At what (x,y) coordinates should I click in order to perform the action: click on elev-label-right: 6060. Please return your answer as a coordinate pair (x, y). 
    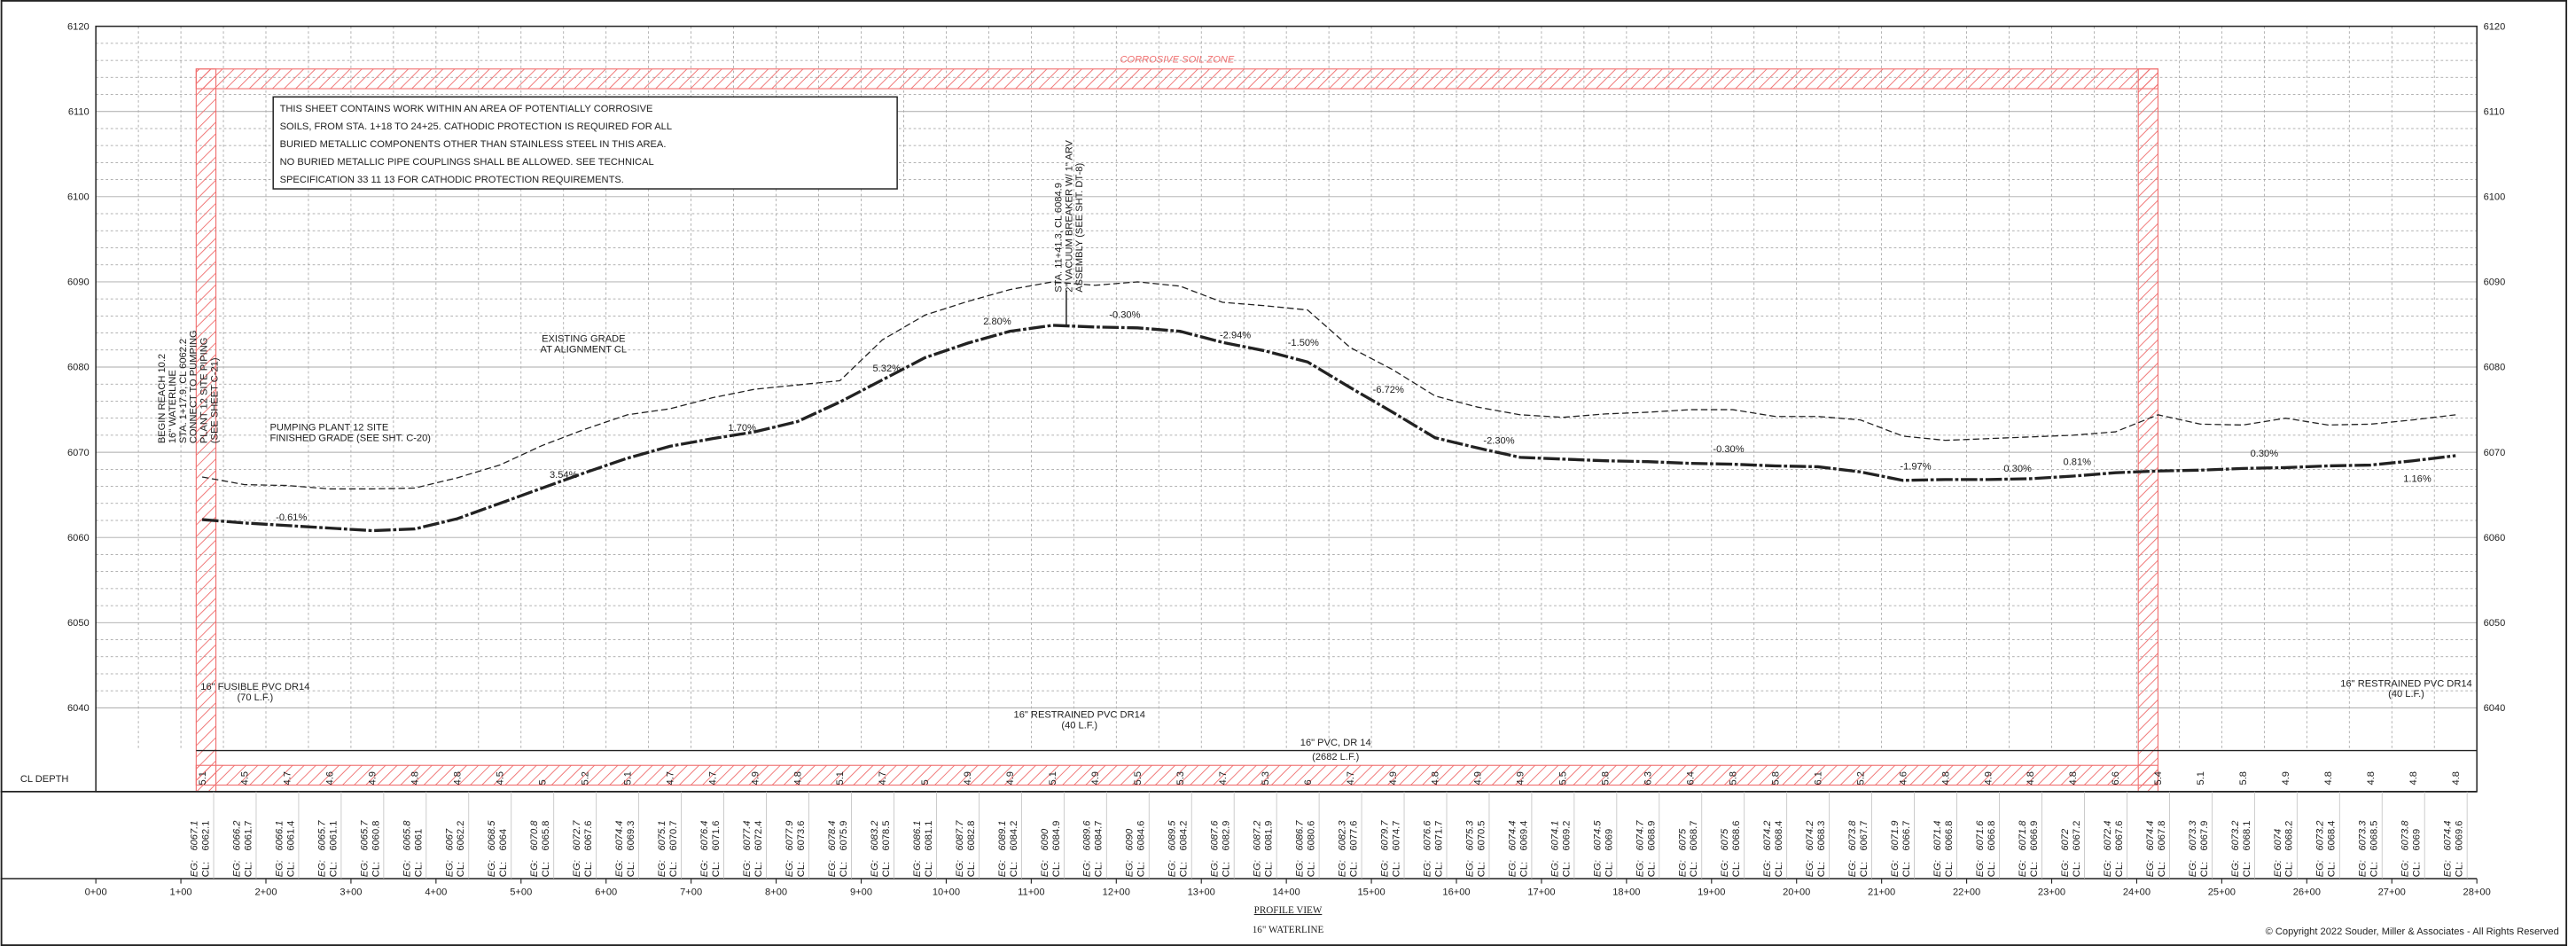
    Looking at the image, I should click on (2495, 538).